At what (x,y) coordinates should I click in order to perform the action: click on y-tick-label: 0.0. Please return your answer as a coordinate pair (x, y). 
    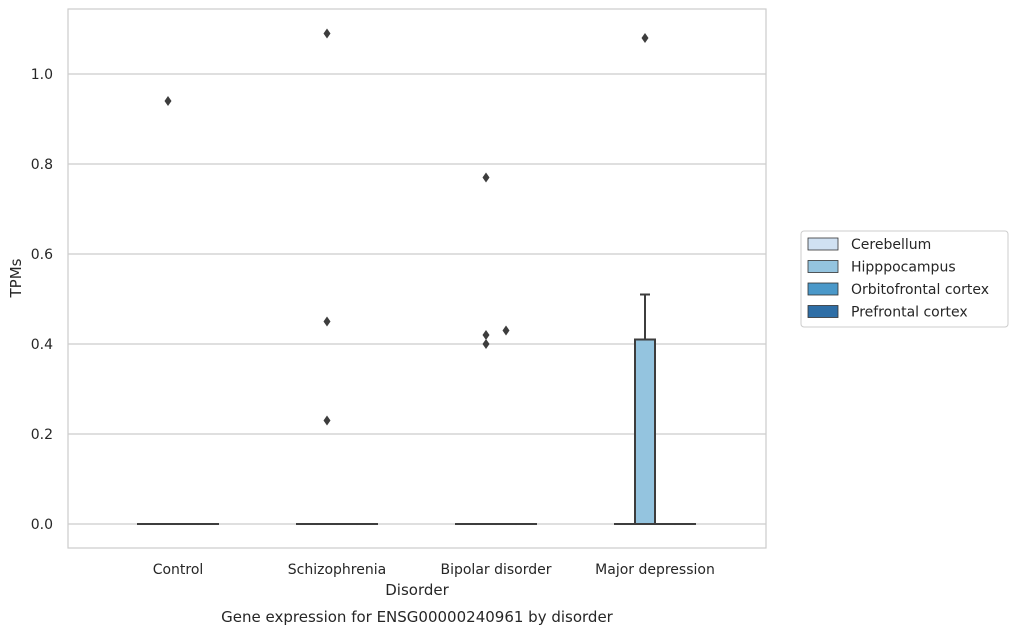
    Looking at the image, I should click on (42, 525).